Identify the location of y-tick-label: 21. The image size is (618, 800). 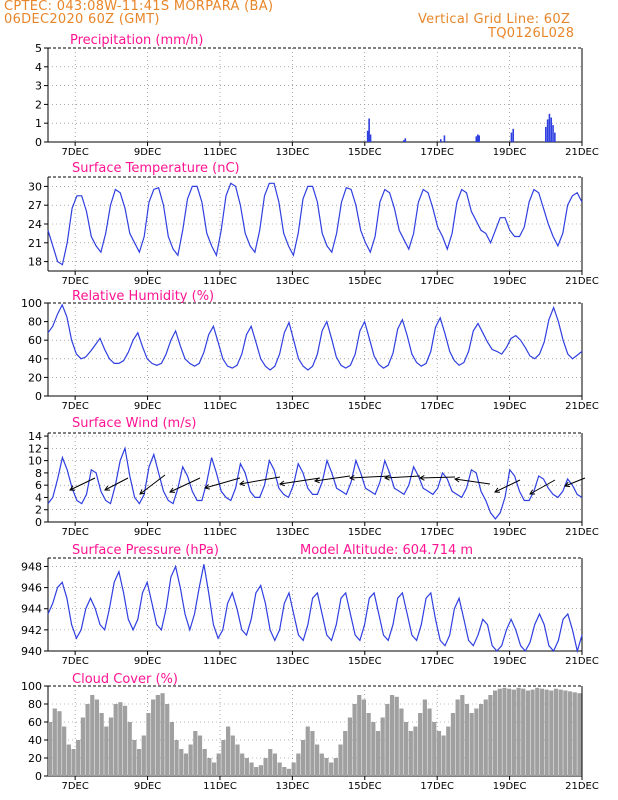
(35, 243).